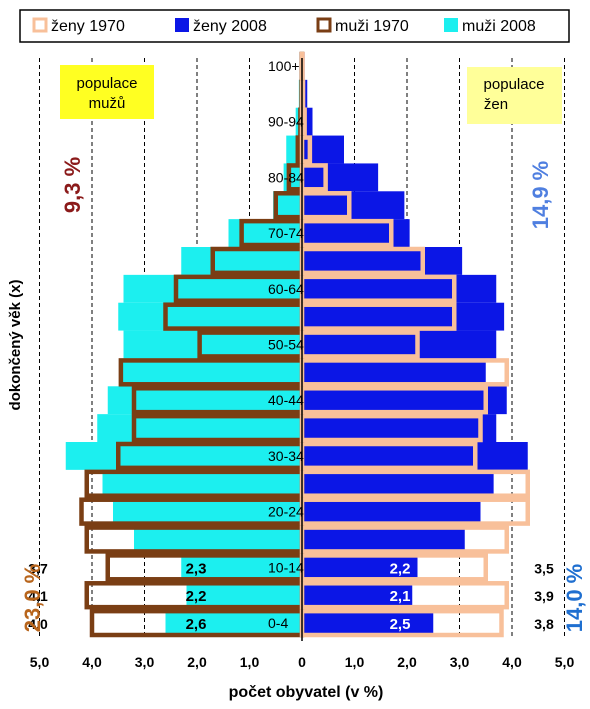 This screenshot has width=590, height=709. I want to click on x-tick-label-6: 1,0, so click(355, 662).